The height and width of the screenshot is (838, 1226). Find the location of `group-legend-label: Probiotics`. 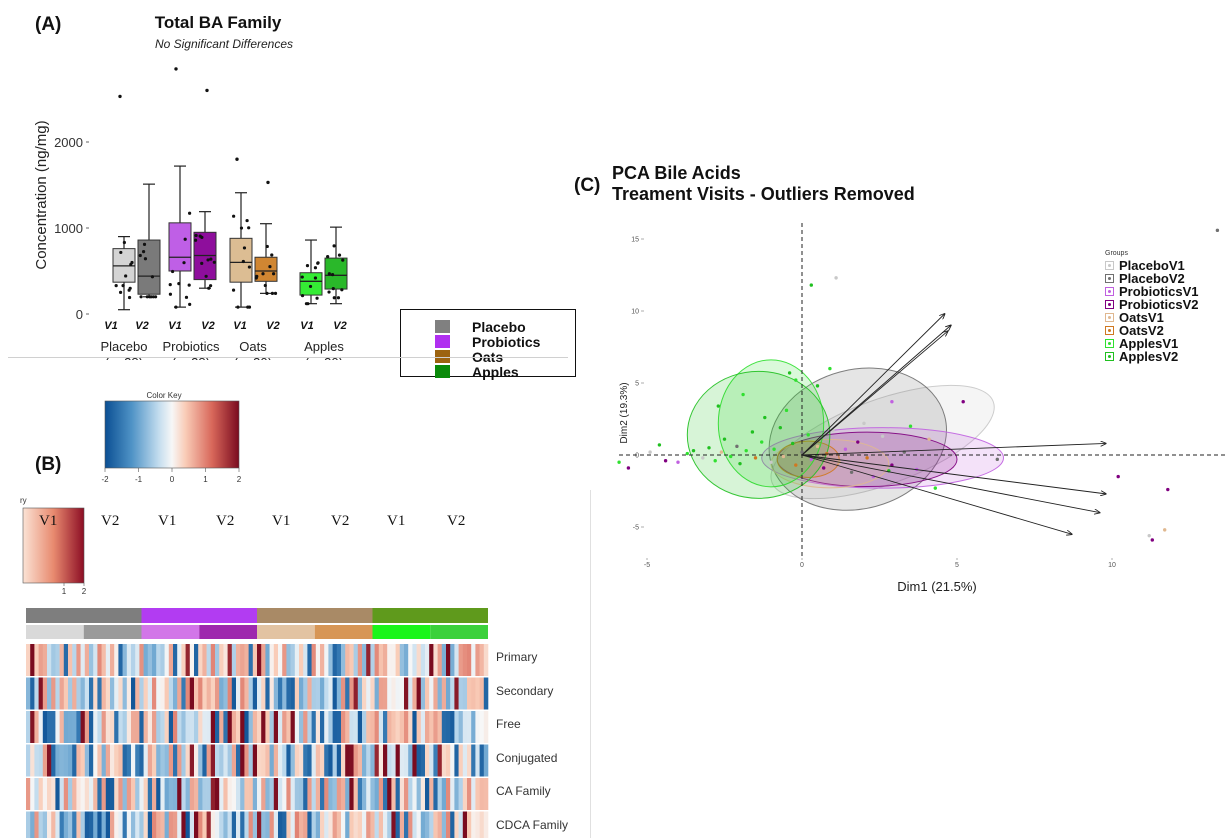

group-legend-label: Probiotics is located at coordinates (506, 341).